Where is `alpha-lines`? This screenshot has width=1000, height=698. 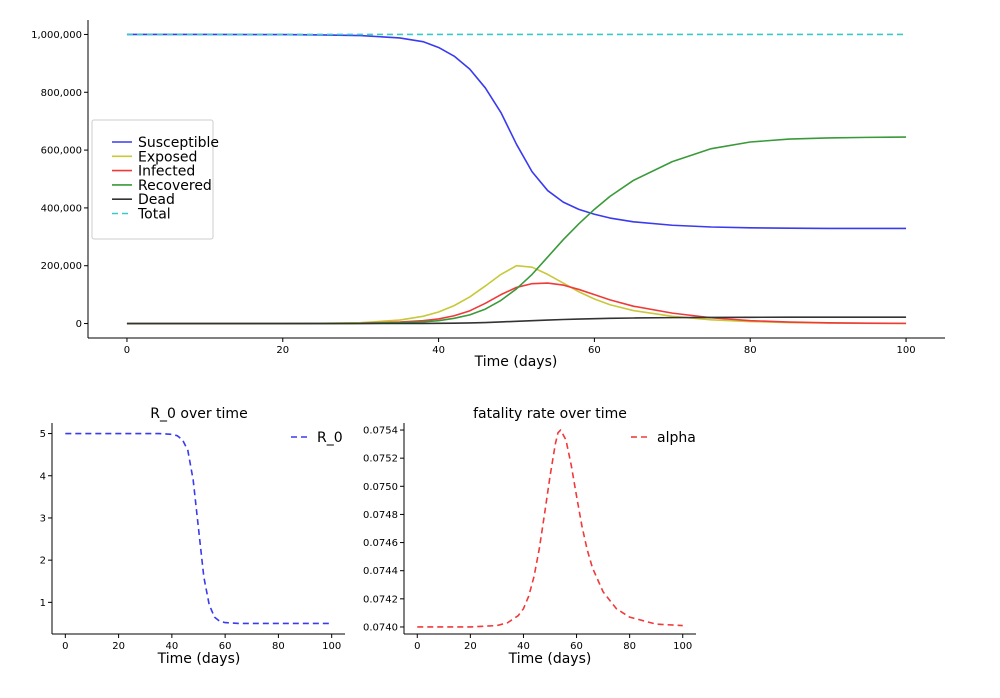
alpha-lines is located at coordinates (550, 528).